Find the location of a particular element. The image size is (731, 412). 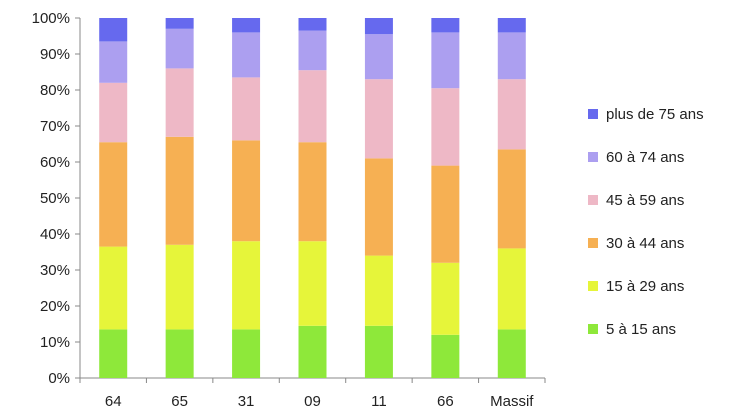

x-tick-label: 64 is located at coordinates (113, 401).